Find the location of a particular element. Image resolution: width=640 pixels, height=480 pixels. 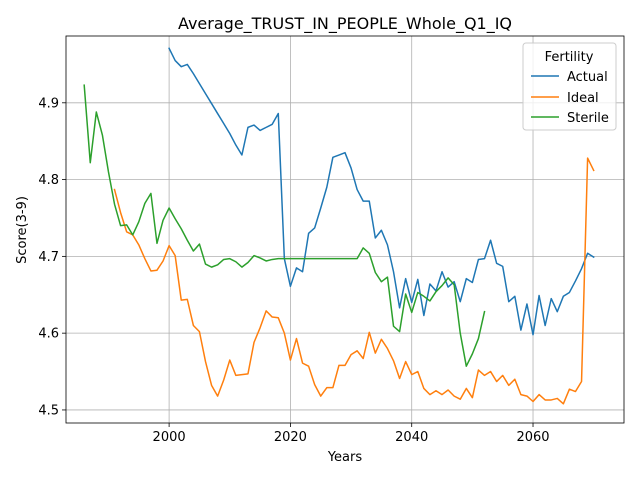

y-axis-title: Score(3-9) is located at coordinates (22, 230).